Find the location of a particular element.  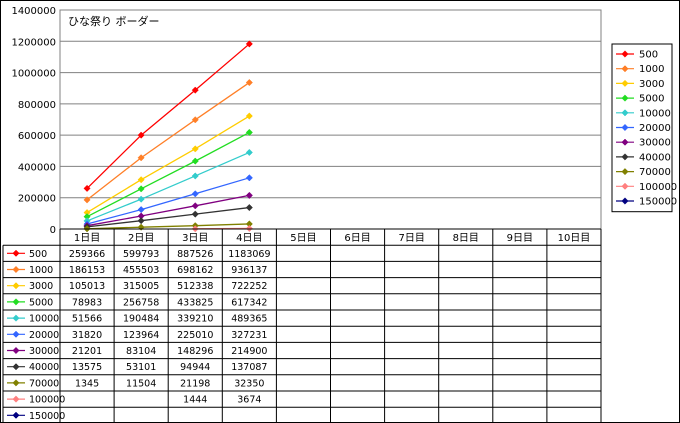

table-cell-value: 315005 is located at coordinates (141, 286).